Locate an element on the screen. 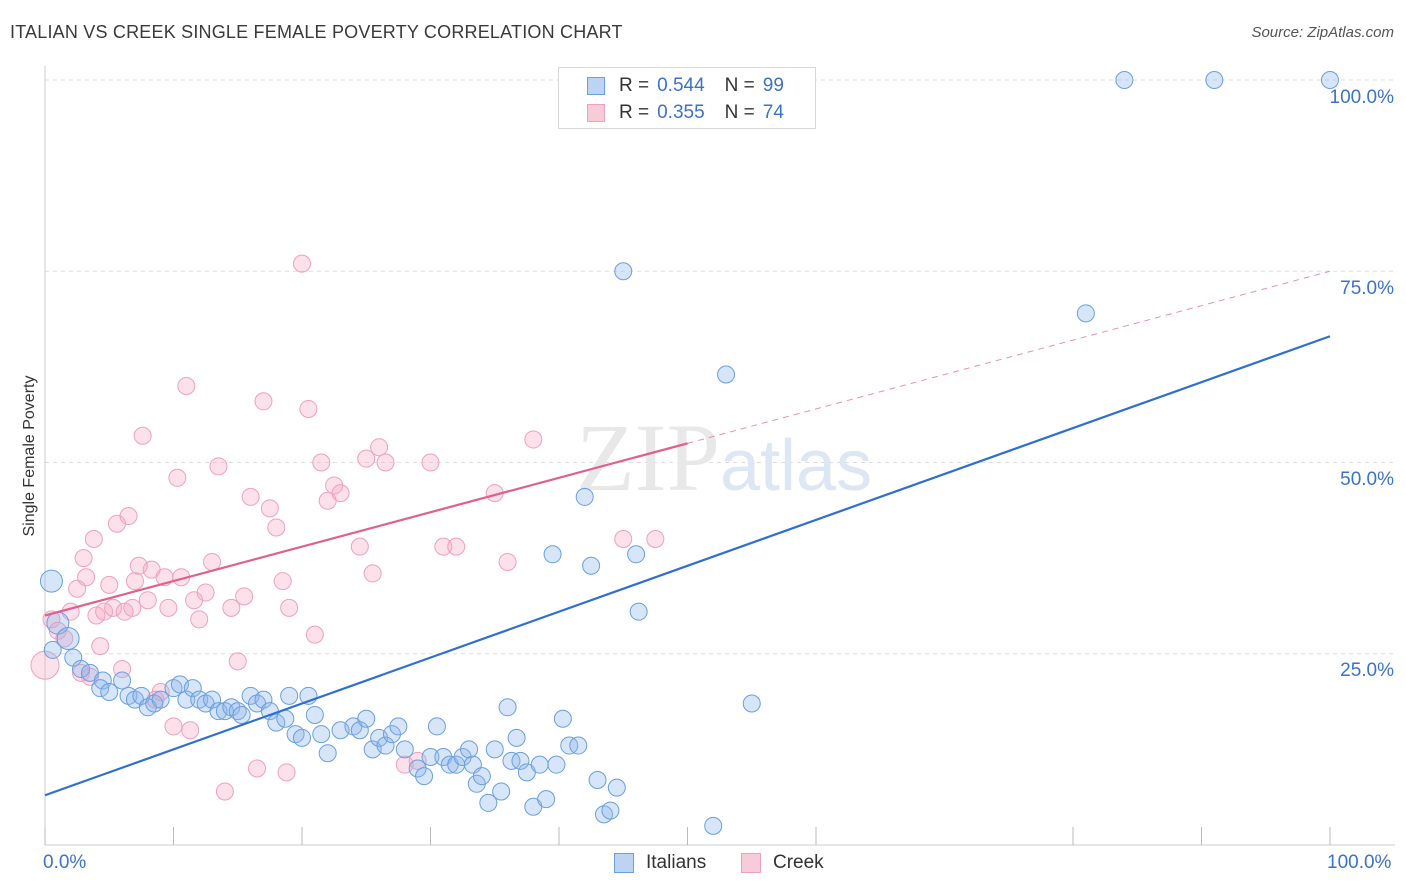  legend-item-italians: Italians is located at coordinates (660, 863).